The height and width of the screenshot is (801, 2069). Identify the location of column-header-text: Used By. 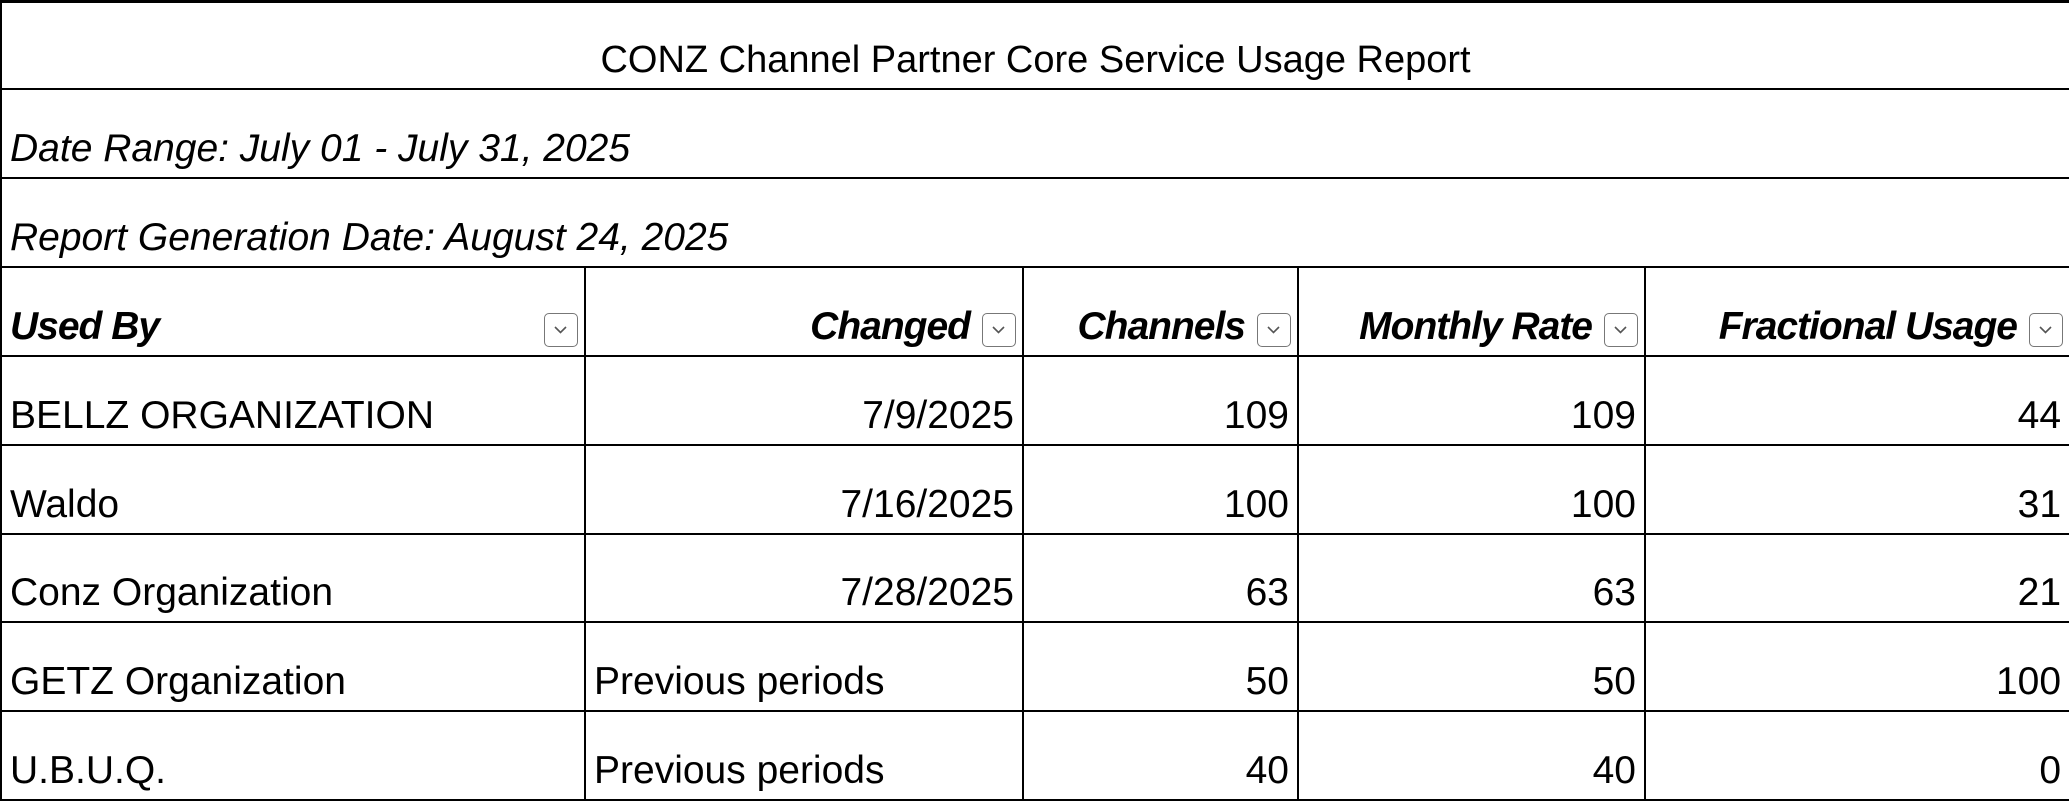
(85, 326).